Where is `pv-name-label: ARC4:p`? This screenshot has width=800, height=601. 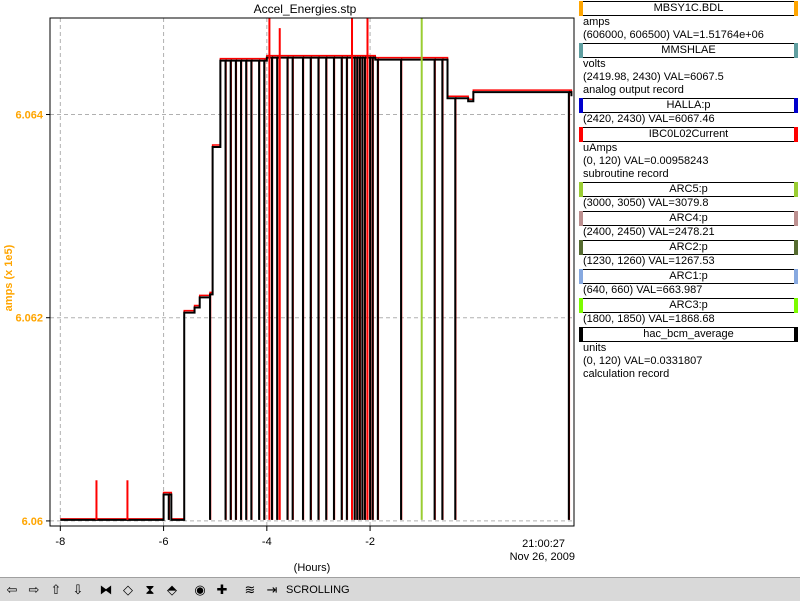
pv-name-label: ARC4:p is located at coordinates (688, 218).